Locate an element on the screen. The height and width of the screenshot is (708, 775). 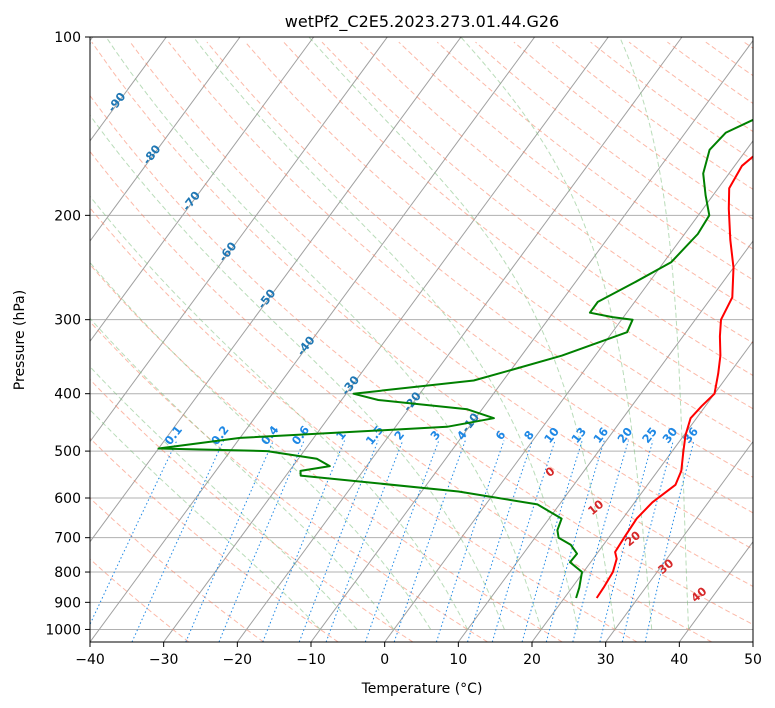
y-tick-label: 300 is located at coordinates (67, 321).